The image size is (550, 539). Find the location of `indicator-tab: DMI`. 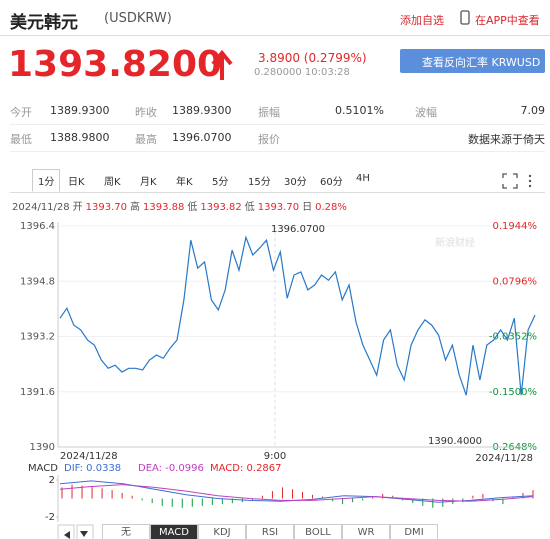

indicator-tab: DMI is located at coordinates (414, 531).